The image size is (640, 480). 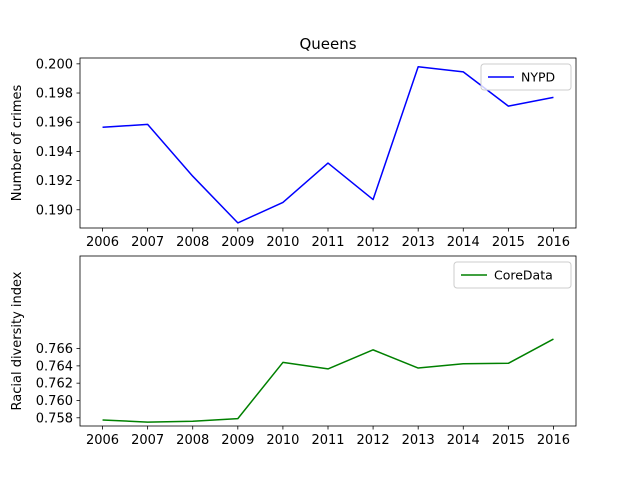 What do you see at coordinates (523, 275) in the screenshot?
I see `legend-label: CoreData` at bounding box center [523, 275].